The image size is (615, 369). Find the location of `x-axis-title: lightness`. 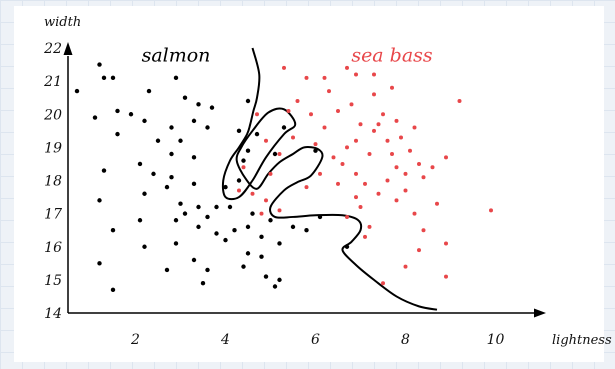

x-axis-title: lightness is located at coordinates (582, 340).